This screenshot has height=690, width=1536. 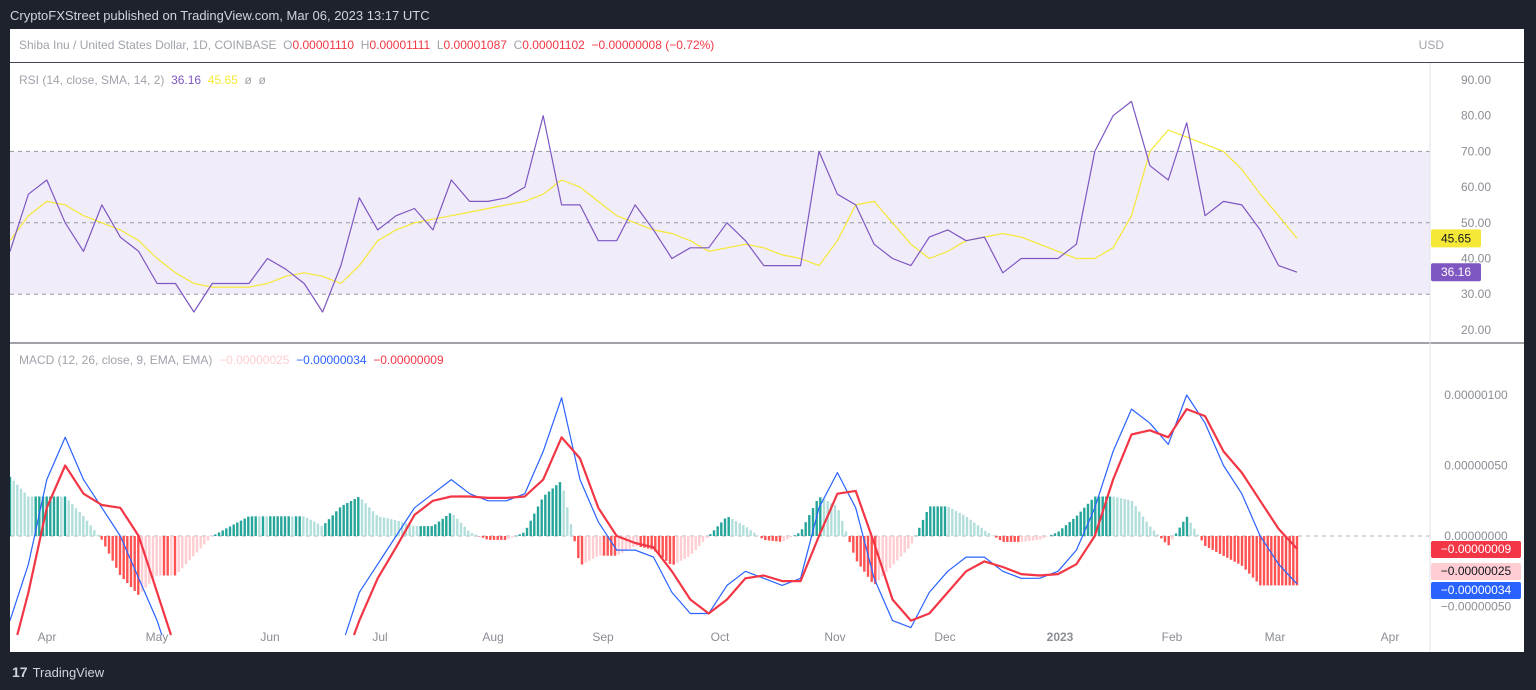 I want to click on time-axis-label: Aug, so click(x=492, y=637).